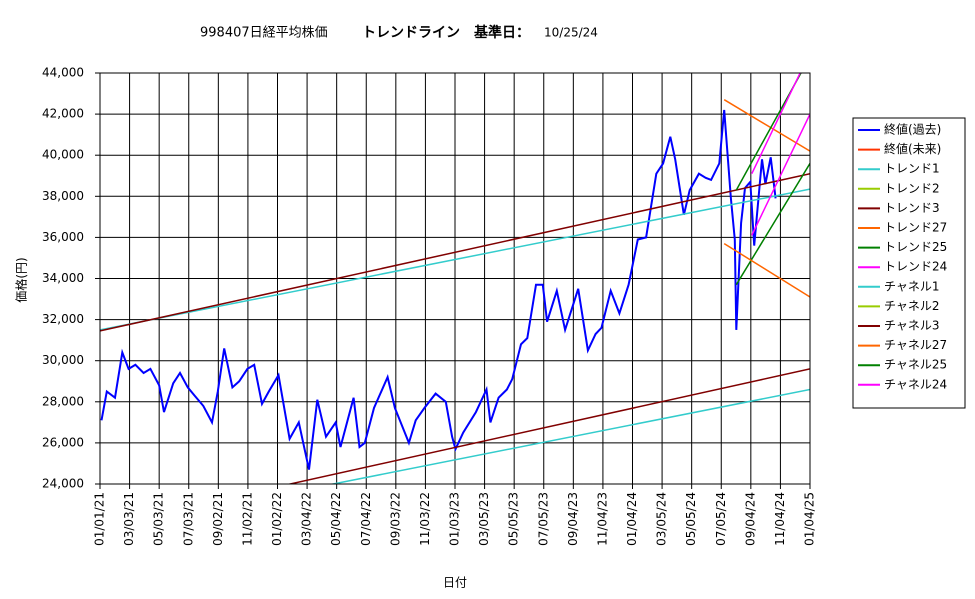 The image size is (975, 599). What do you see at coordinates (484, 519) in the screenshot?
I see `x-tick-label: 03/05/23` at bounding box center [484, 519].